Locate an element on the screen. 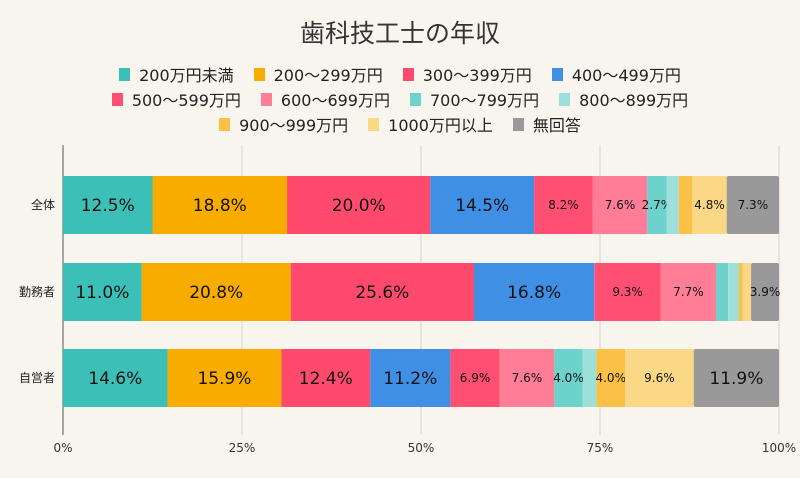 The height and width of the screenshot is (478, 800). data-label: 9.6% is located at coordinates (659, 378).